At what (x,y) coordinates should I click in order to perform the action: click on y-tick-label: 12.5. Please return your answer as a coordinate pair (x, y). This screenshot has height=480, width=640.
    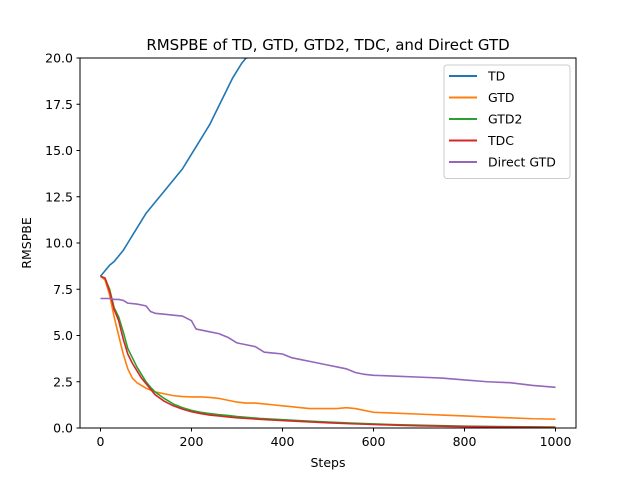
    Looking at the image, I should click on (59, 196).